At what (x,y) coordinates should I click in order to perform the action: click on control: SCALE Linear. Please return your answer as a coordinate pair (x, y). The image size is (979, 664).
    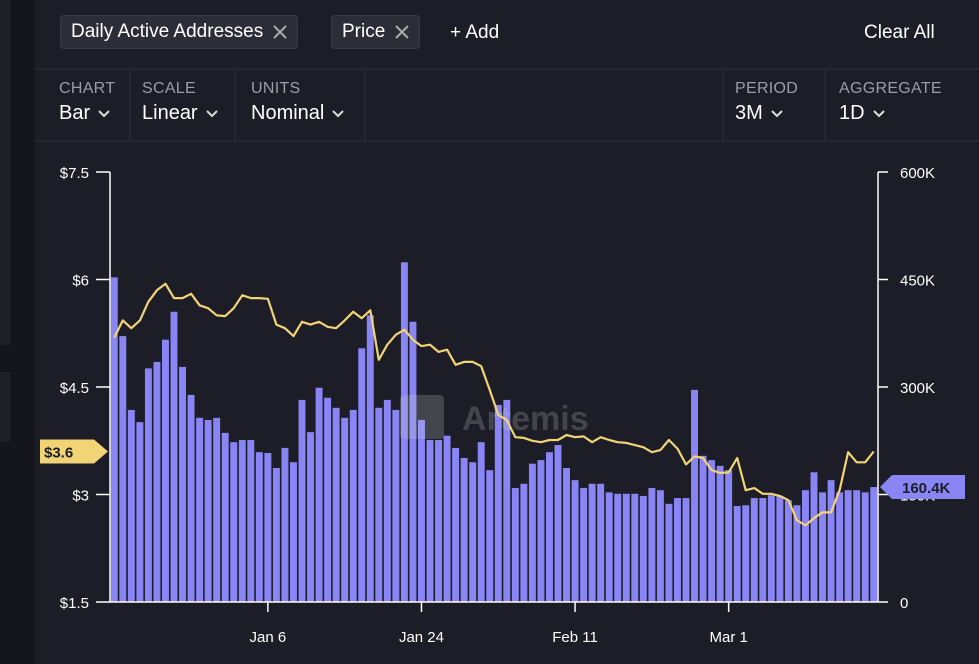
    Looking at the image, I should click on (180, 102).